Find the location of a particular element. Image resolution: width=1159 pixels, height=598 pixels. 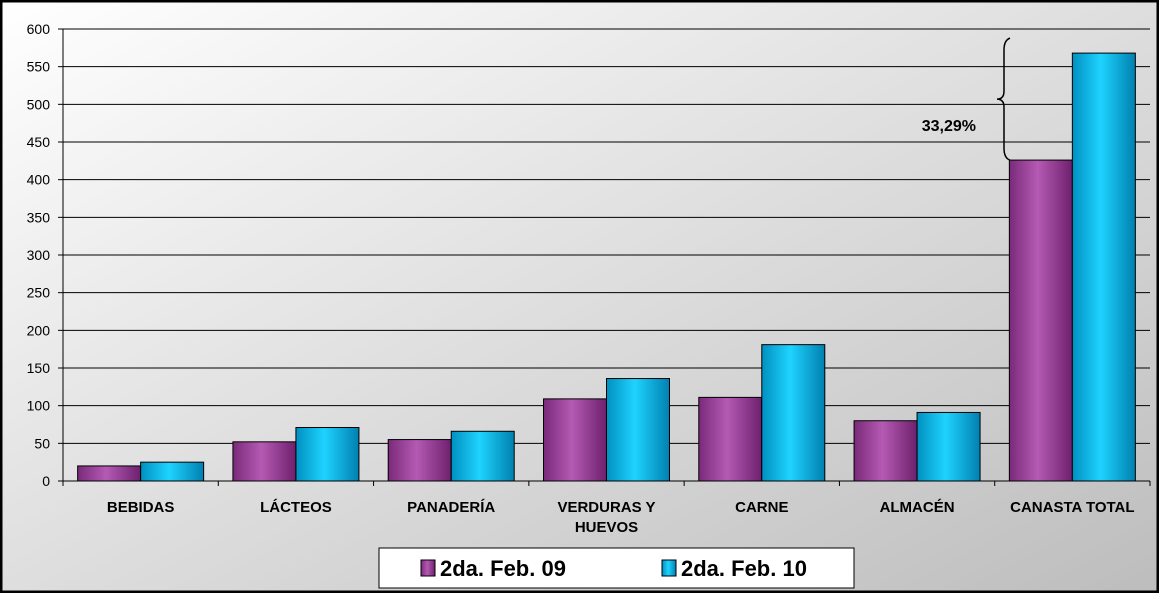

annotation: 33,29% is located at coordinates (966, 99).